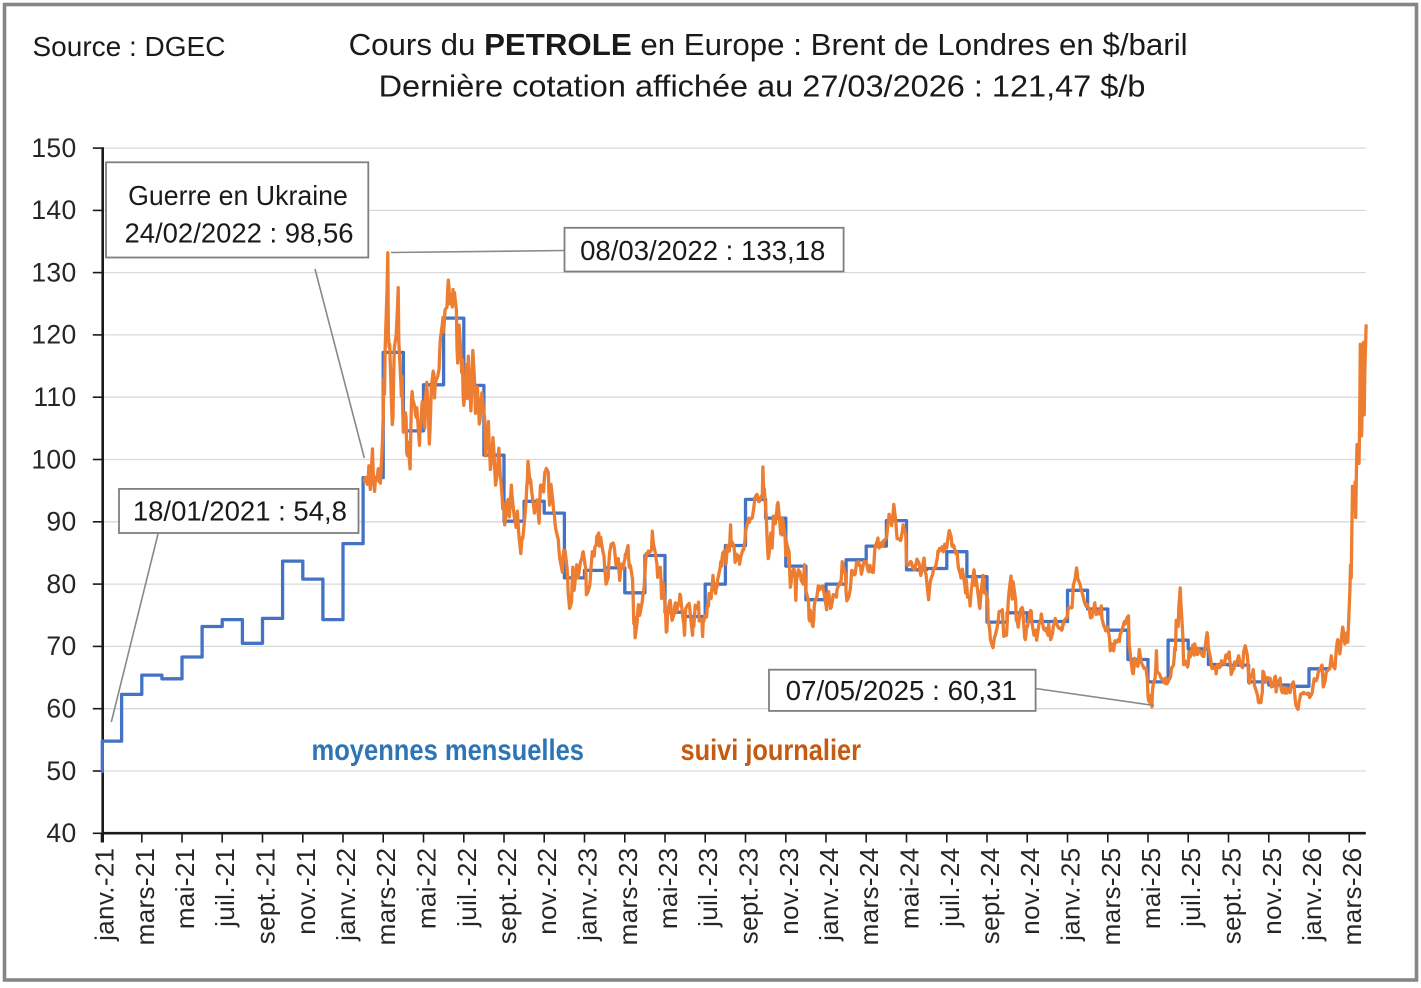 This screenshot has height=988, width=1421. Describe the element at coordinates (306, 891) in the screenshot. I see `svg-text: nov.-21` at that location.